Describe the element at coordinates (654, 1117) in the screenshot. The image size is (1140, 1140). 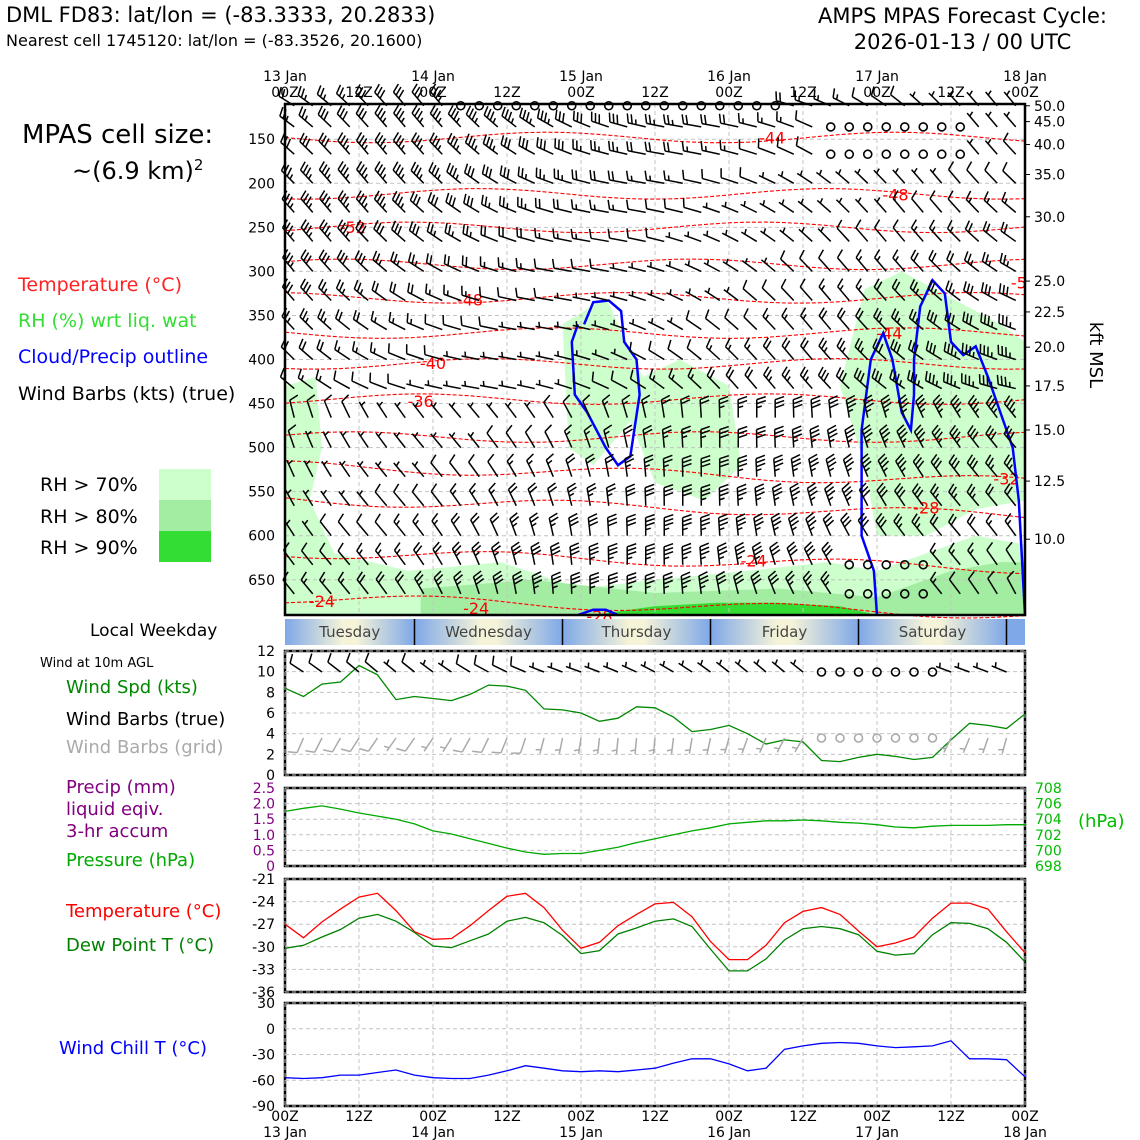
I see `bottom-hour-label: 12Z` at that location.